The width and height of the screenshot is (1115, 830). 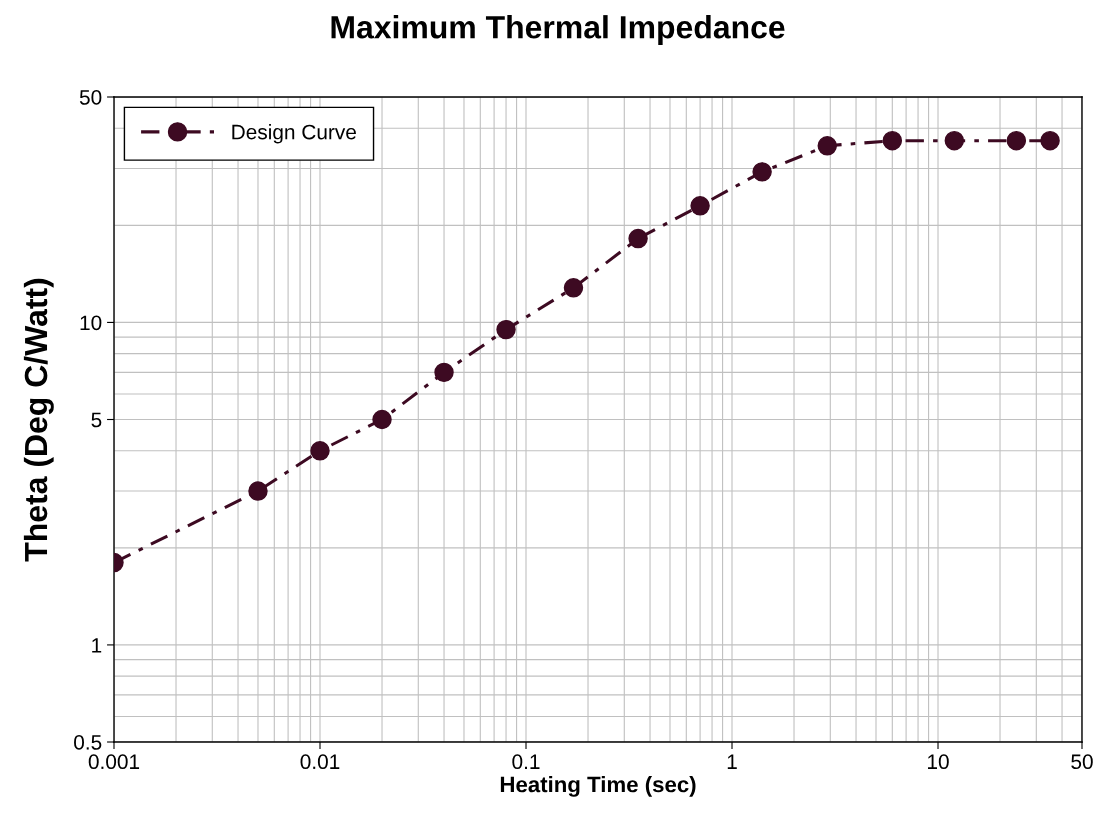 I want to click on x-tick-label: 0.01, so click(x=320, y=762).